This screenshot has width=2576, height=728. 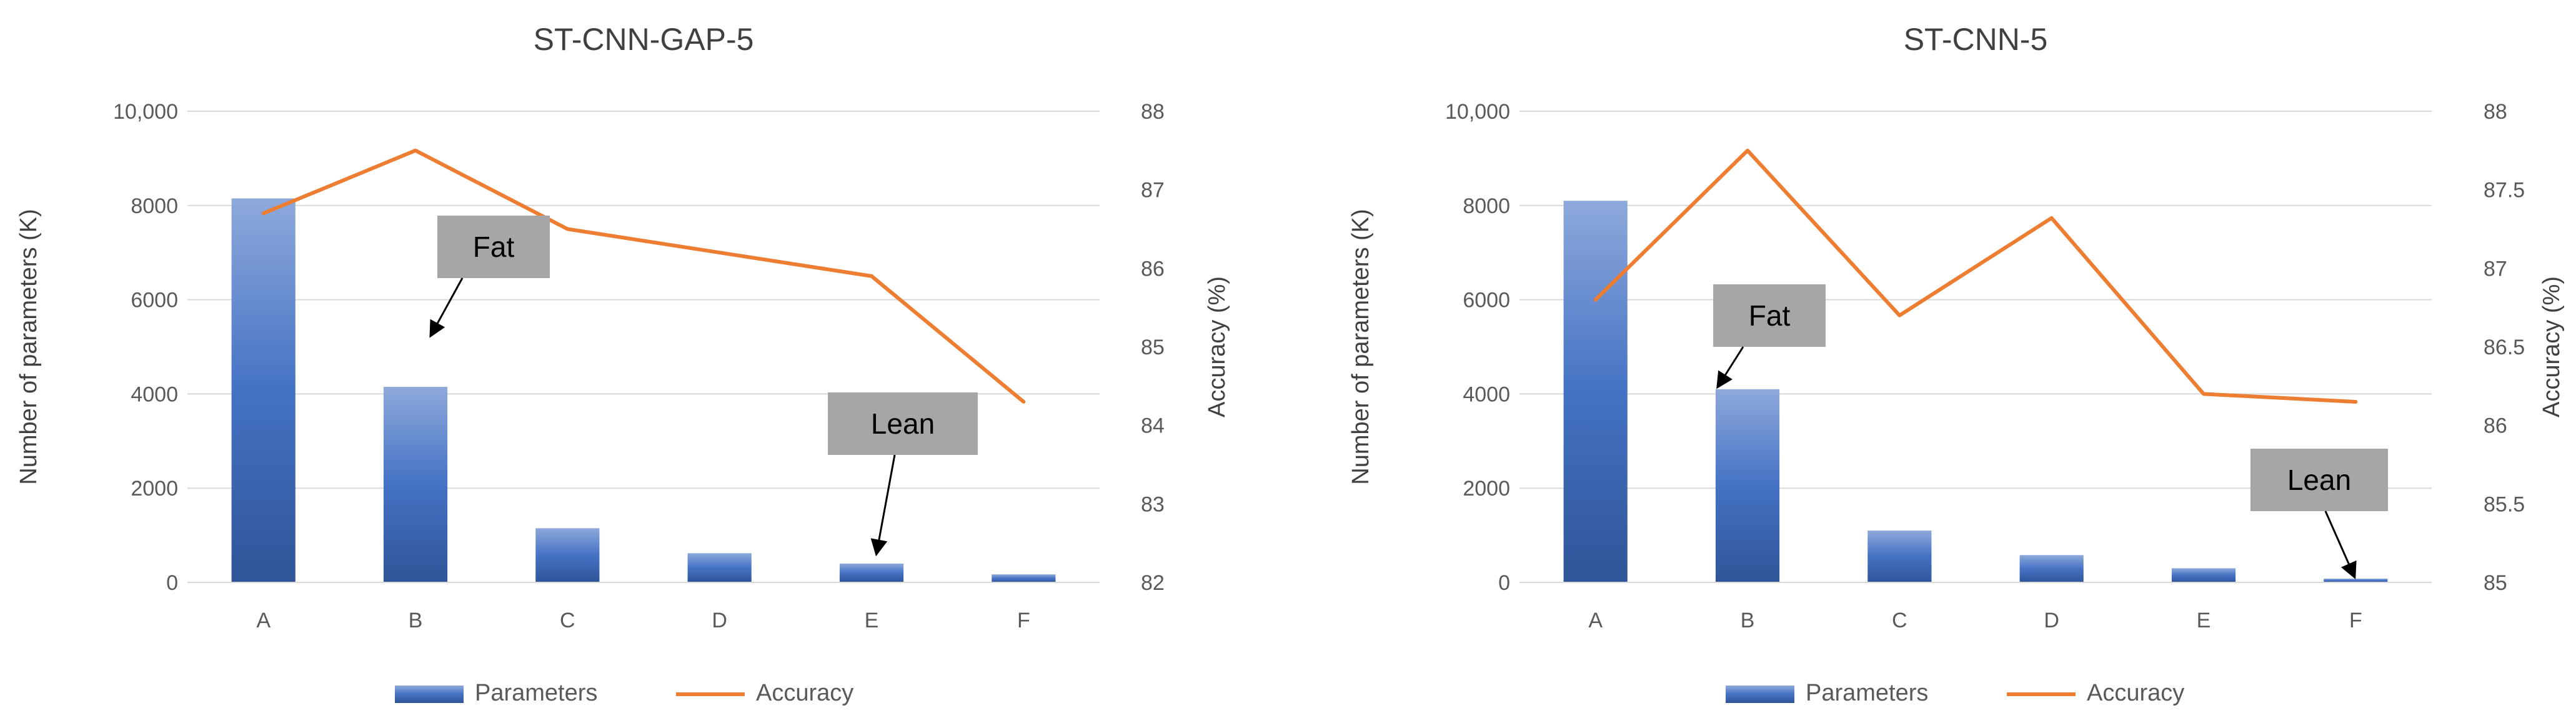 I want to click on y2-tick-label: 82, so click(x=1153, y=583).